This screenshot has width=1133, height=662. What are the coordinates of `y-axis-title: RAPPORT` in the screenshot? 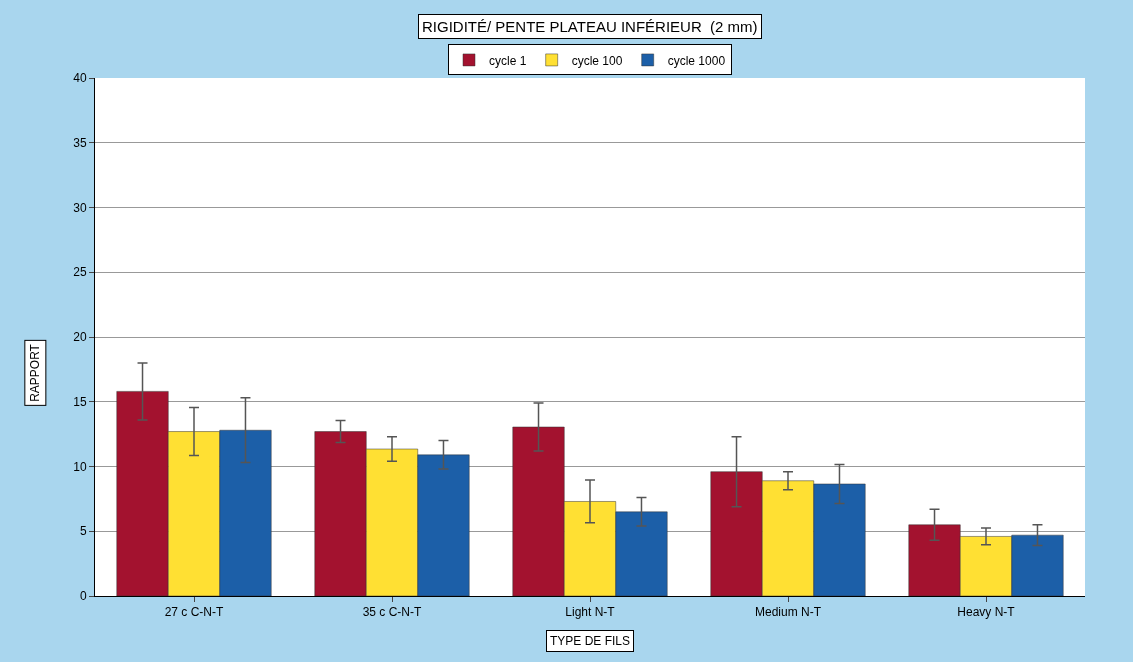 It's located at (35, 372).